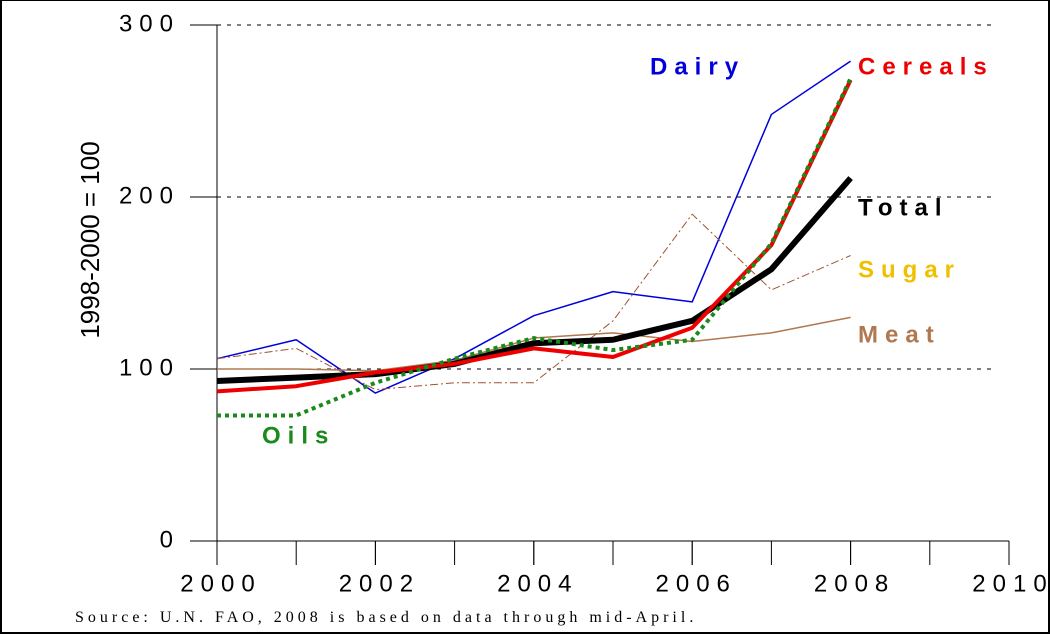 The height and width of the screenshot is (634, 1050). What do you see at coordinates (170, 539) in the screenshot?
I see `y-tick-label: 0` at bounding box center [170, 539].